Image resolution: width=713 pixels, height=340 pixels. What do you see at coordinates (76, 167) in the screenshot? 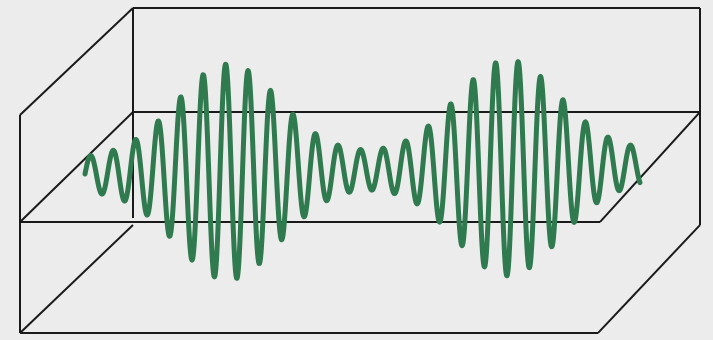
I see `mid-plane-left-diagonal` at bounding box center [76, 167].